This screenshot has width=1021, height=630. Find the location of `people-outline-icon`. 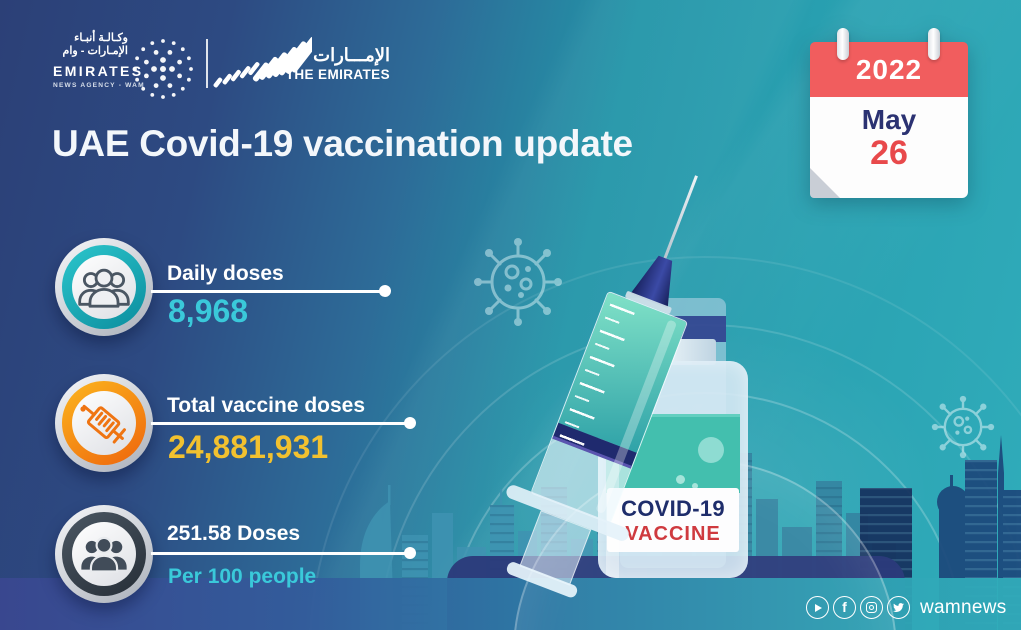

people-outline-icon is located at coordinates (104, 287).